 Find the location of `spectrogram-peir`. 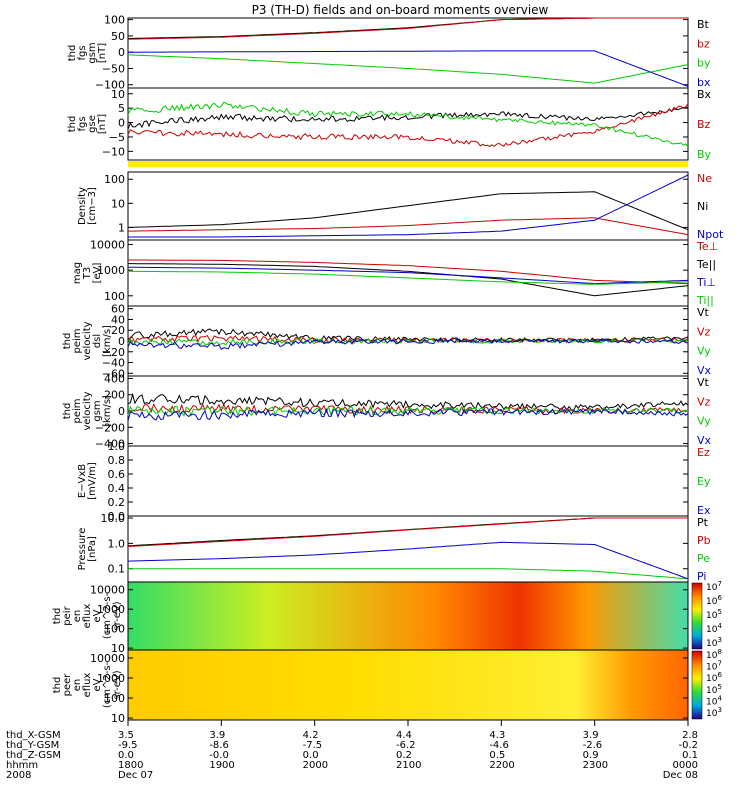

spectrogram-peir is located at coordinates (408, 616).